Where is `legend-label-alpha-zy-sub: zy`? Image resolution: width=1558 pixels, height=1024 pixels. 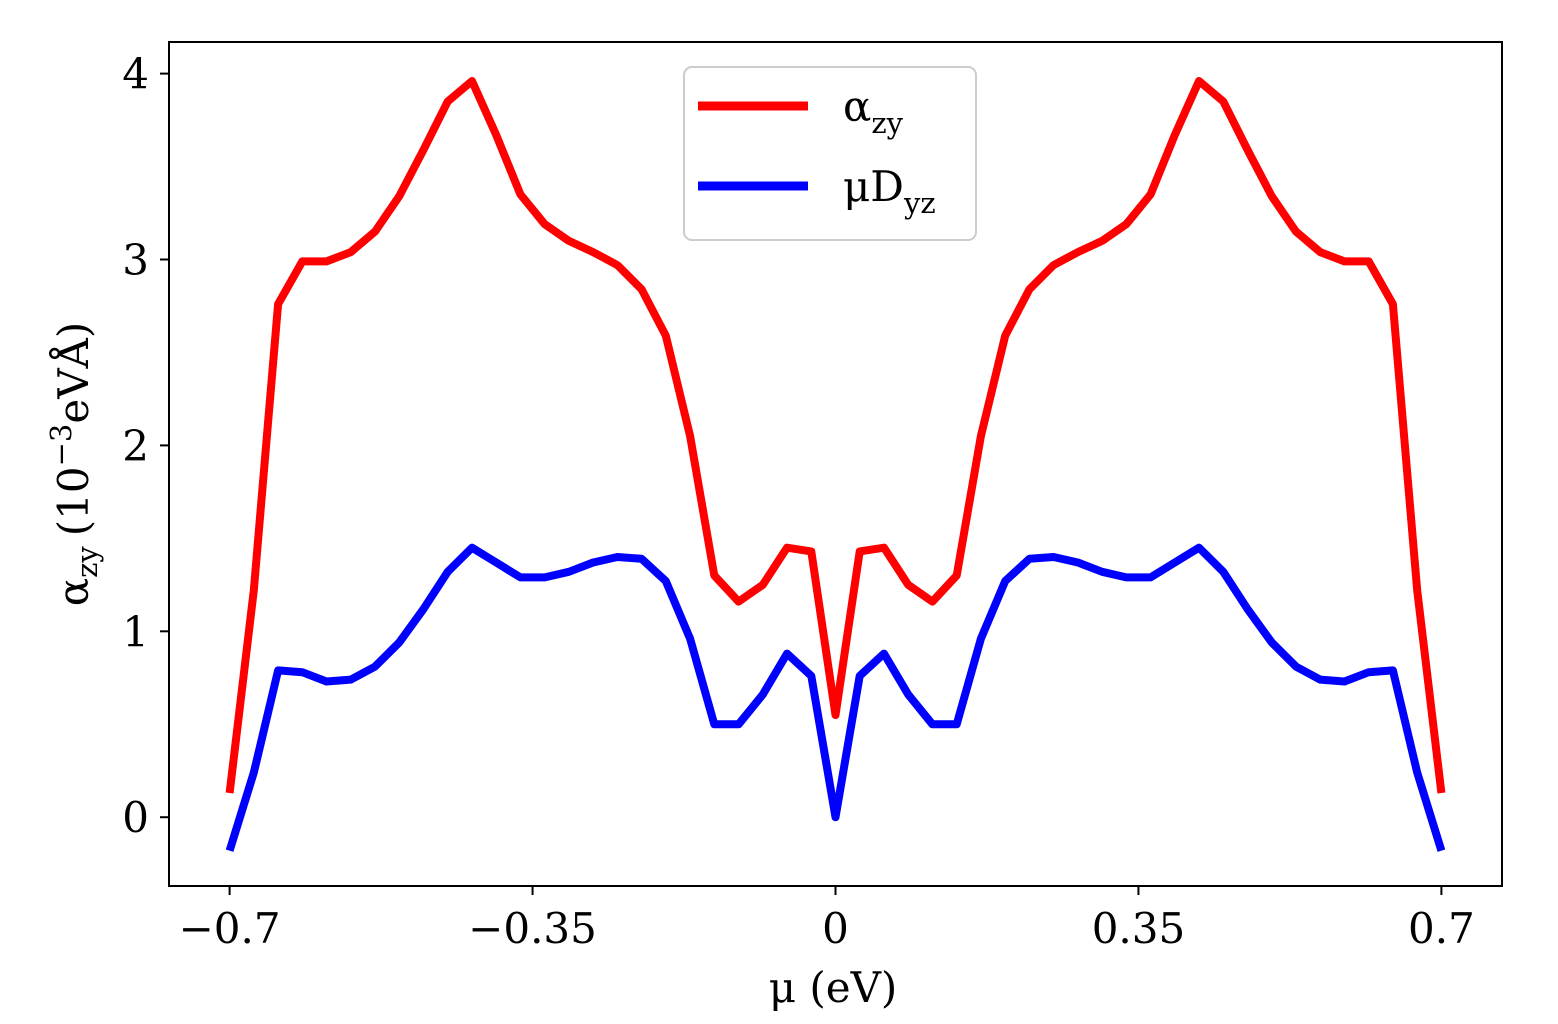
legend-label-alpha-zy-sub: zy is located at coordinates (887, 123).